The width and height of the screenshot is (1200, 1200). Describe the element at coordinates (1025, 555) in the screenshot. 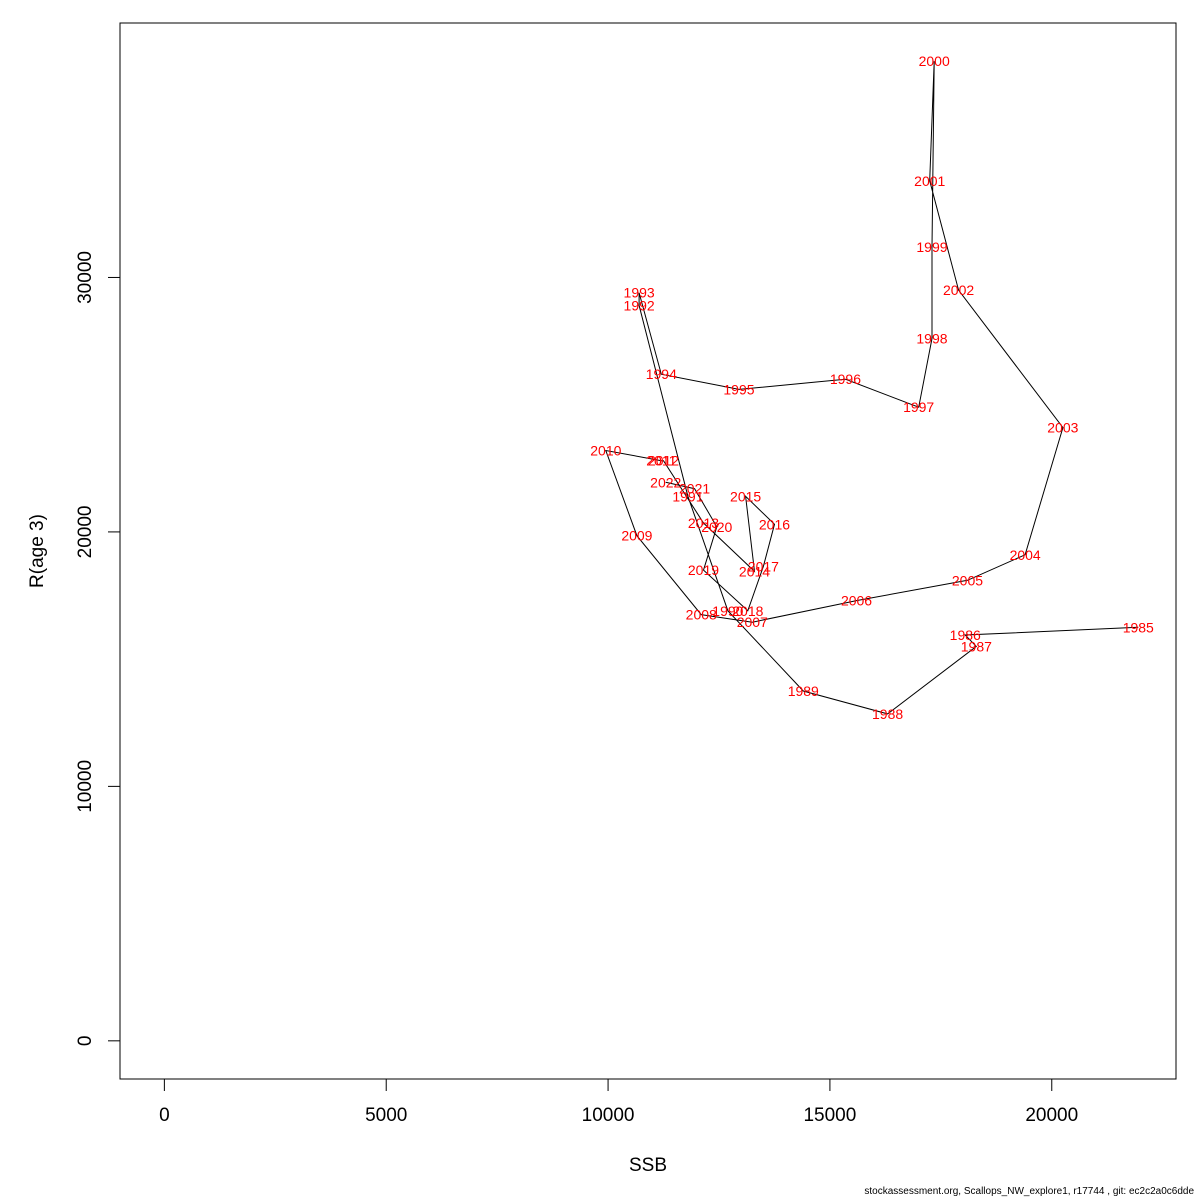

I see `point-label-2004: 2004` at that location.